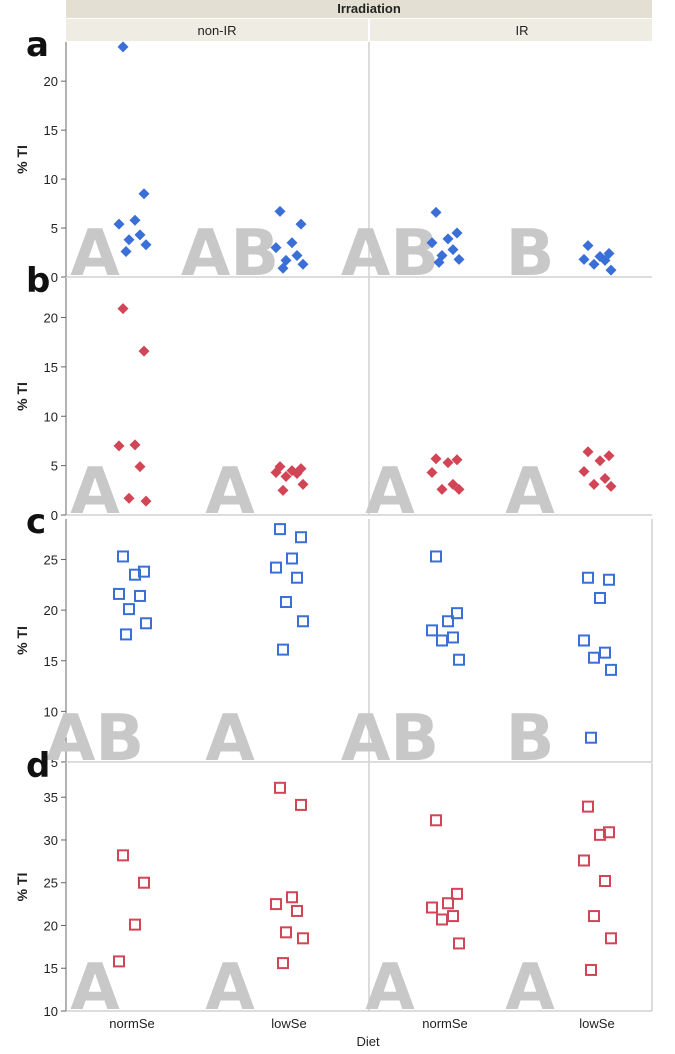  I want to click on x-category-non-ir-normse: normSe, so click(132, 1023).